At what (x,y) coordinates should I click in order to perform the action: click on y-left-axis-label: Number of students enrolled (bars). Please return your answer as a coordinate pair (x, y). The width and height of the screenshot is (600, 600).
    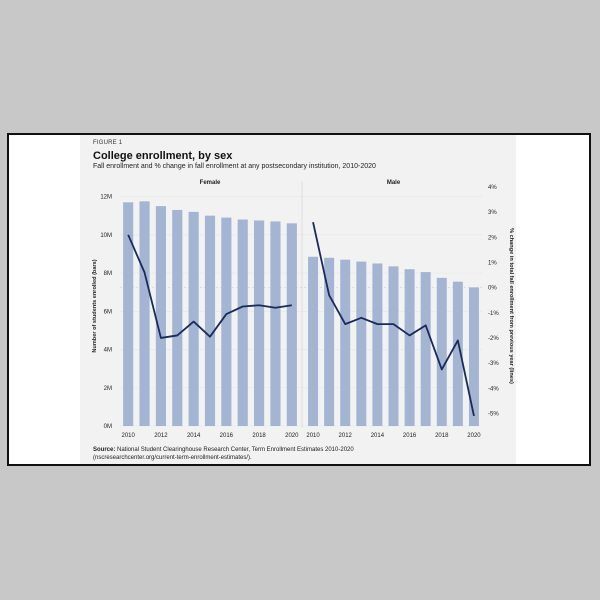
    Looking at the image, I should click on (95, 305).